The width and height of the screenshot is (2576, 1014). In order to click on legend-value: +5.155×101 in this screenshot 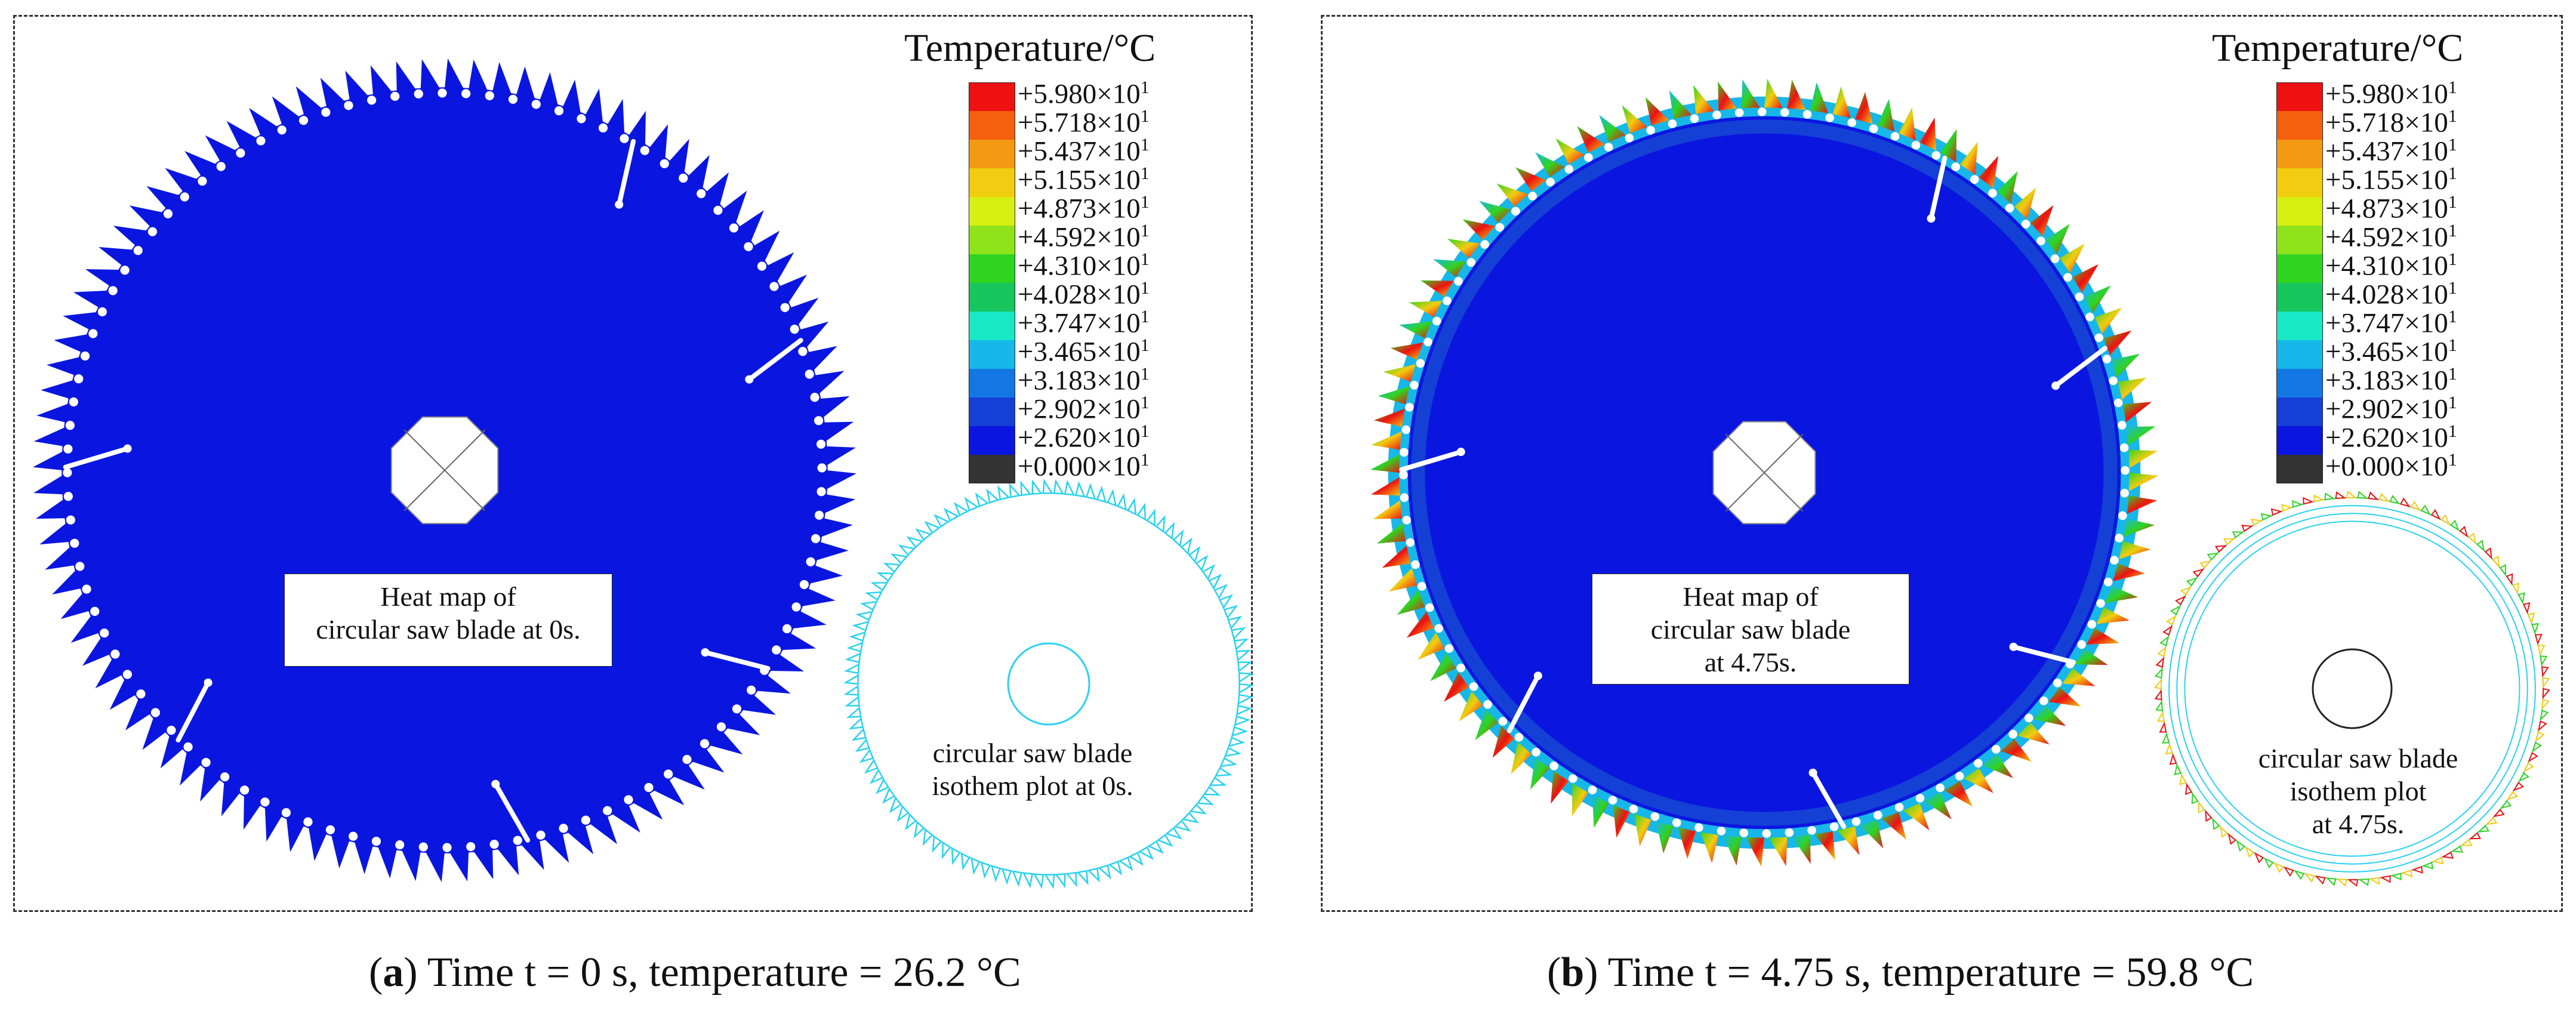, I will do `click(2391, 180)`.